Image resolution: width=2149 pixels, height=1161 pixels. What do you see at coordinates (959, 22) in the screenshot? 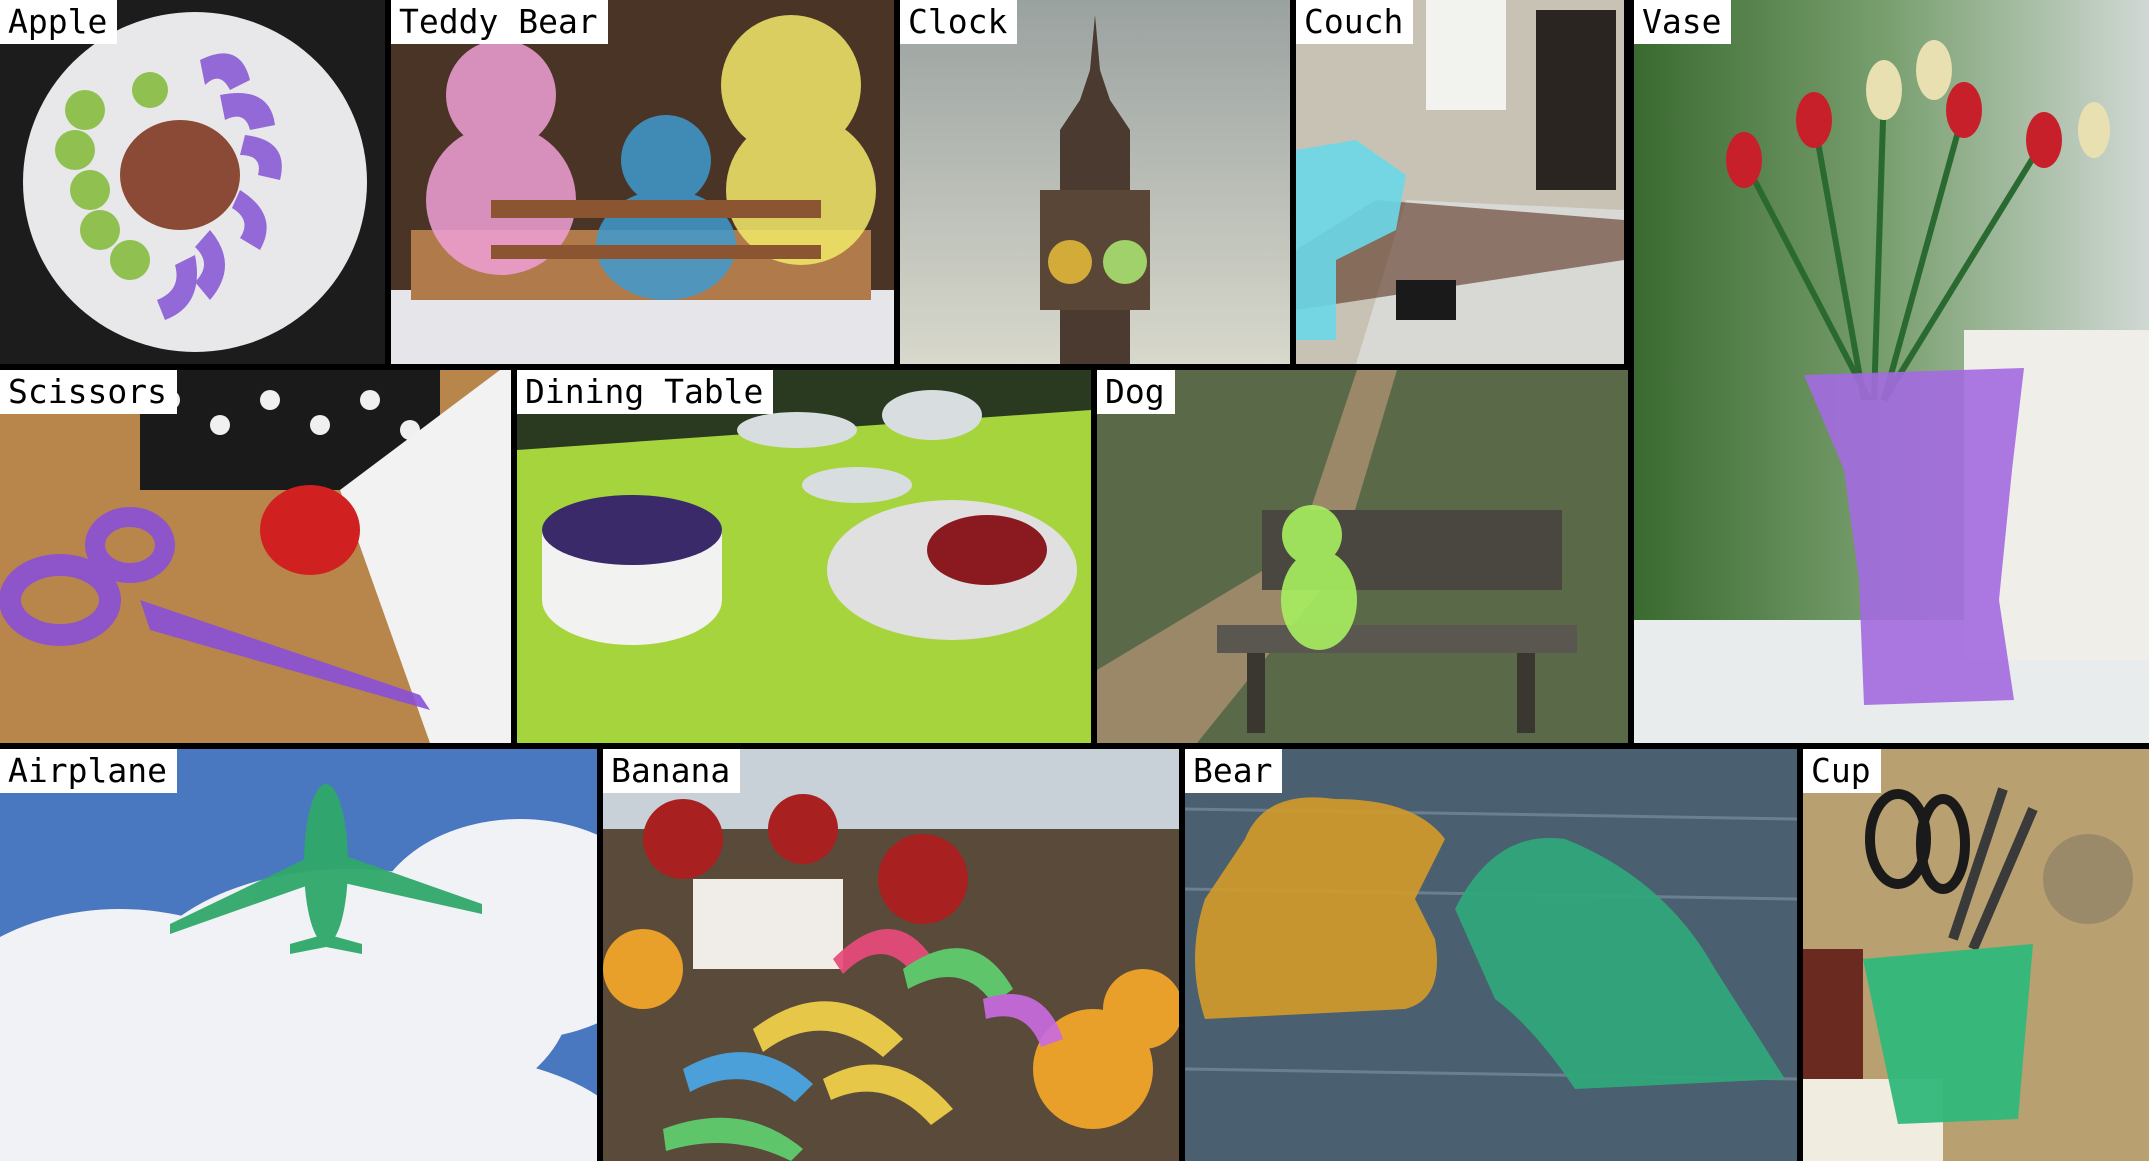
I see `tile-label-clock: Clock` at bounding box center [959, 22].